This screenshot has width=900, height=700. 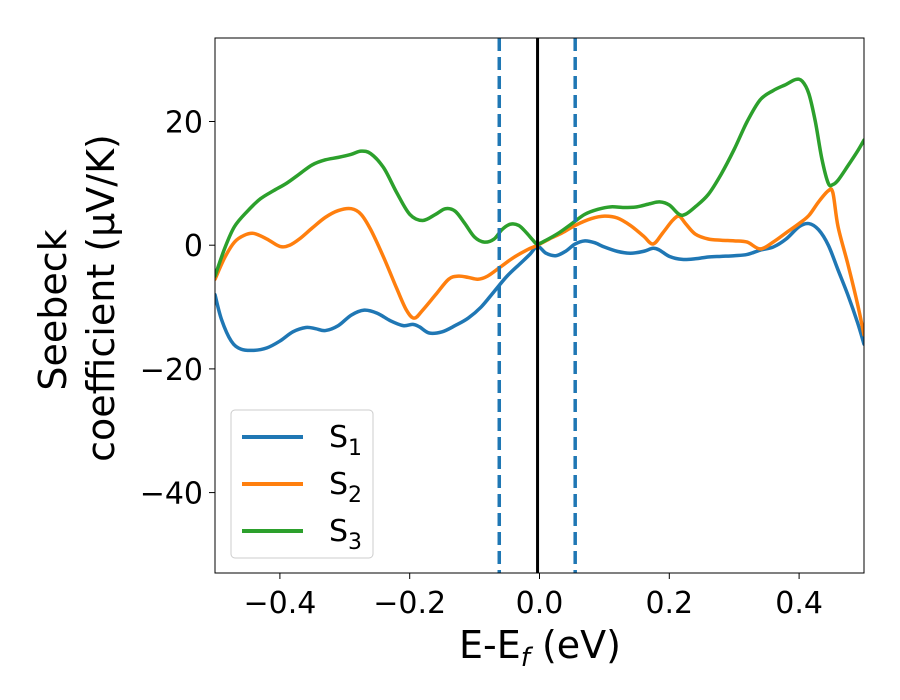 What do you see at coordinates (171, 370) in the screenshot?
I see `y-tick-label: −20` at bounding box center [171, 370].